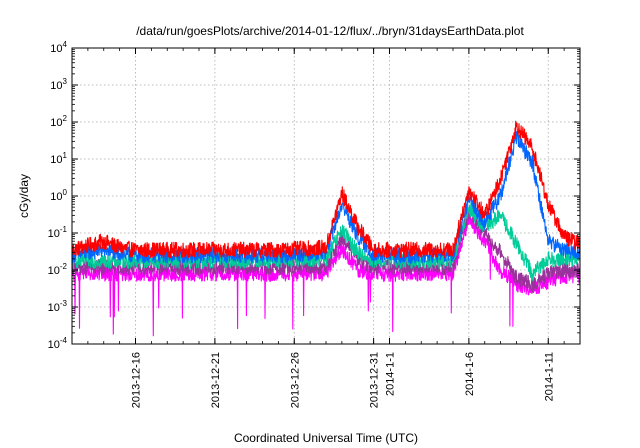  I want to click on x-tick-label: 2013-12-26, so click(295, 380).